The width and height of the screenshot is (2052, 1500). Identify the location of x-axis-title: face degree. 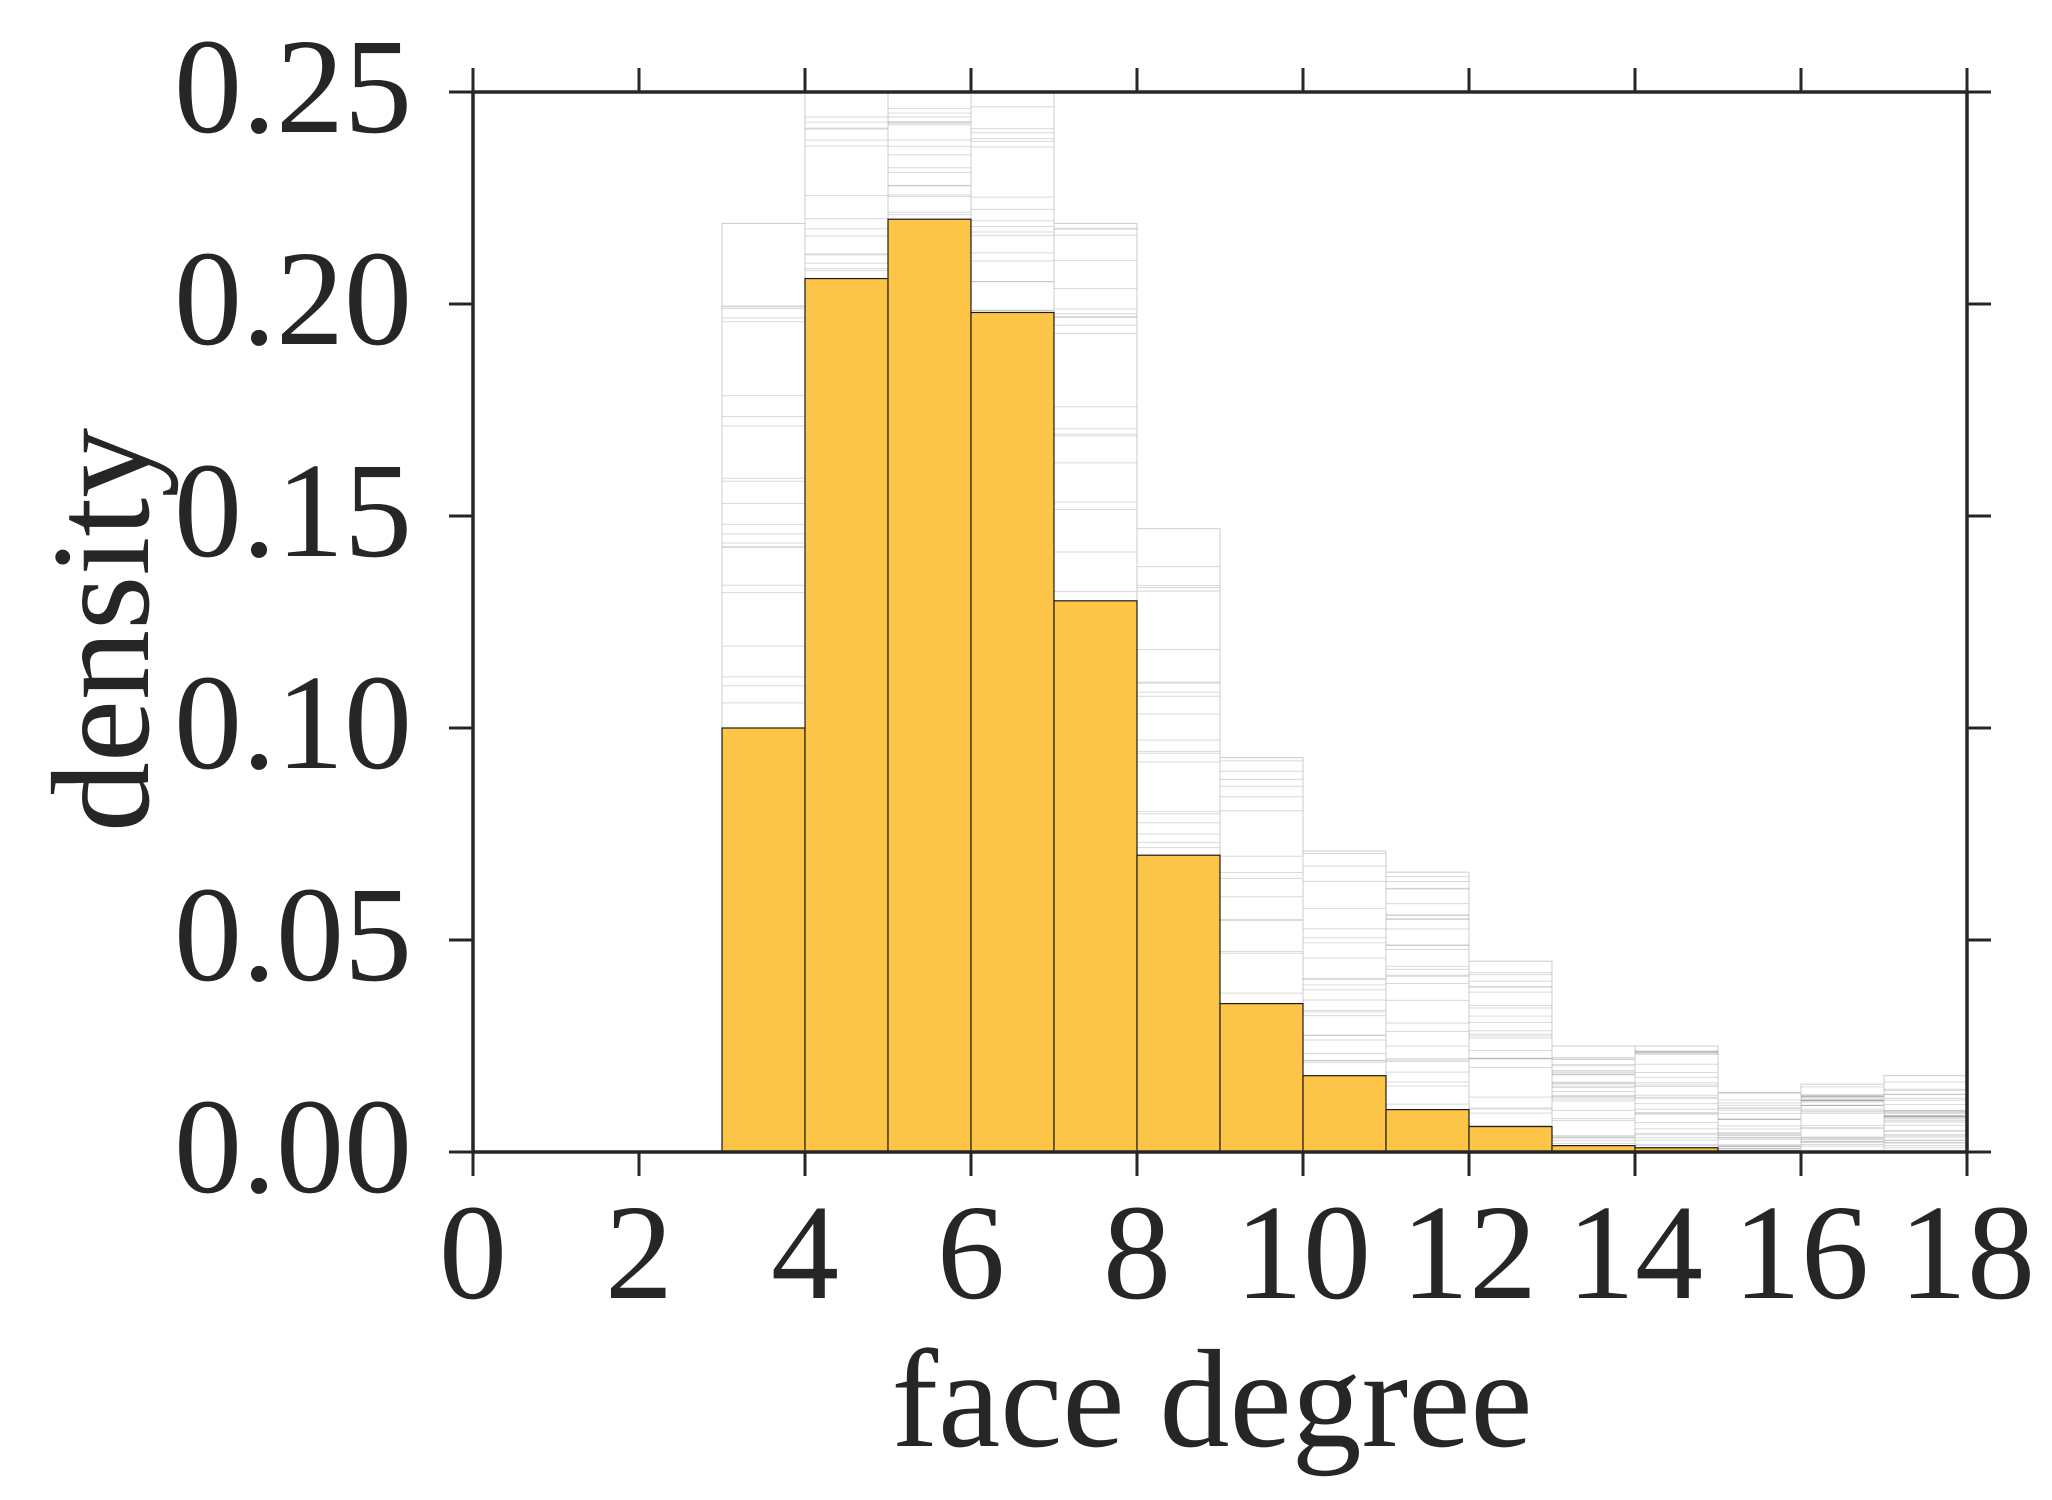
(1211, 1399).